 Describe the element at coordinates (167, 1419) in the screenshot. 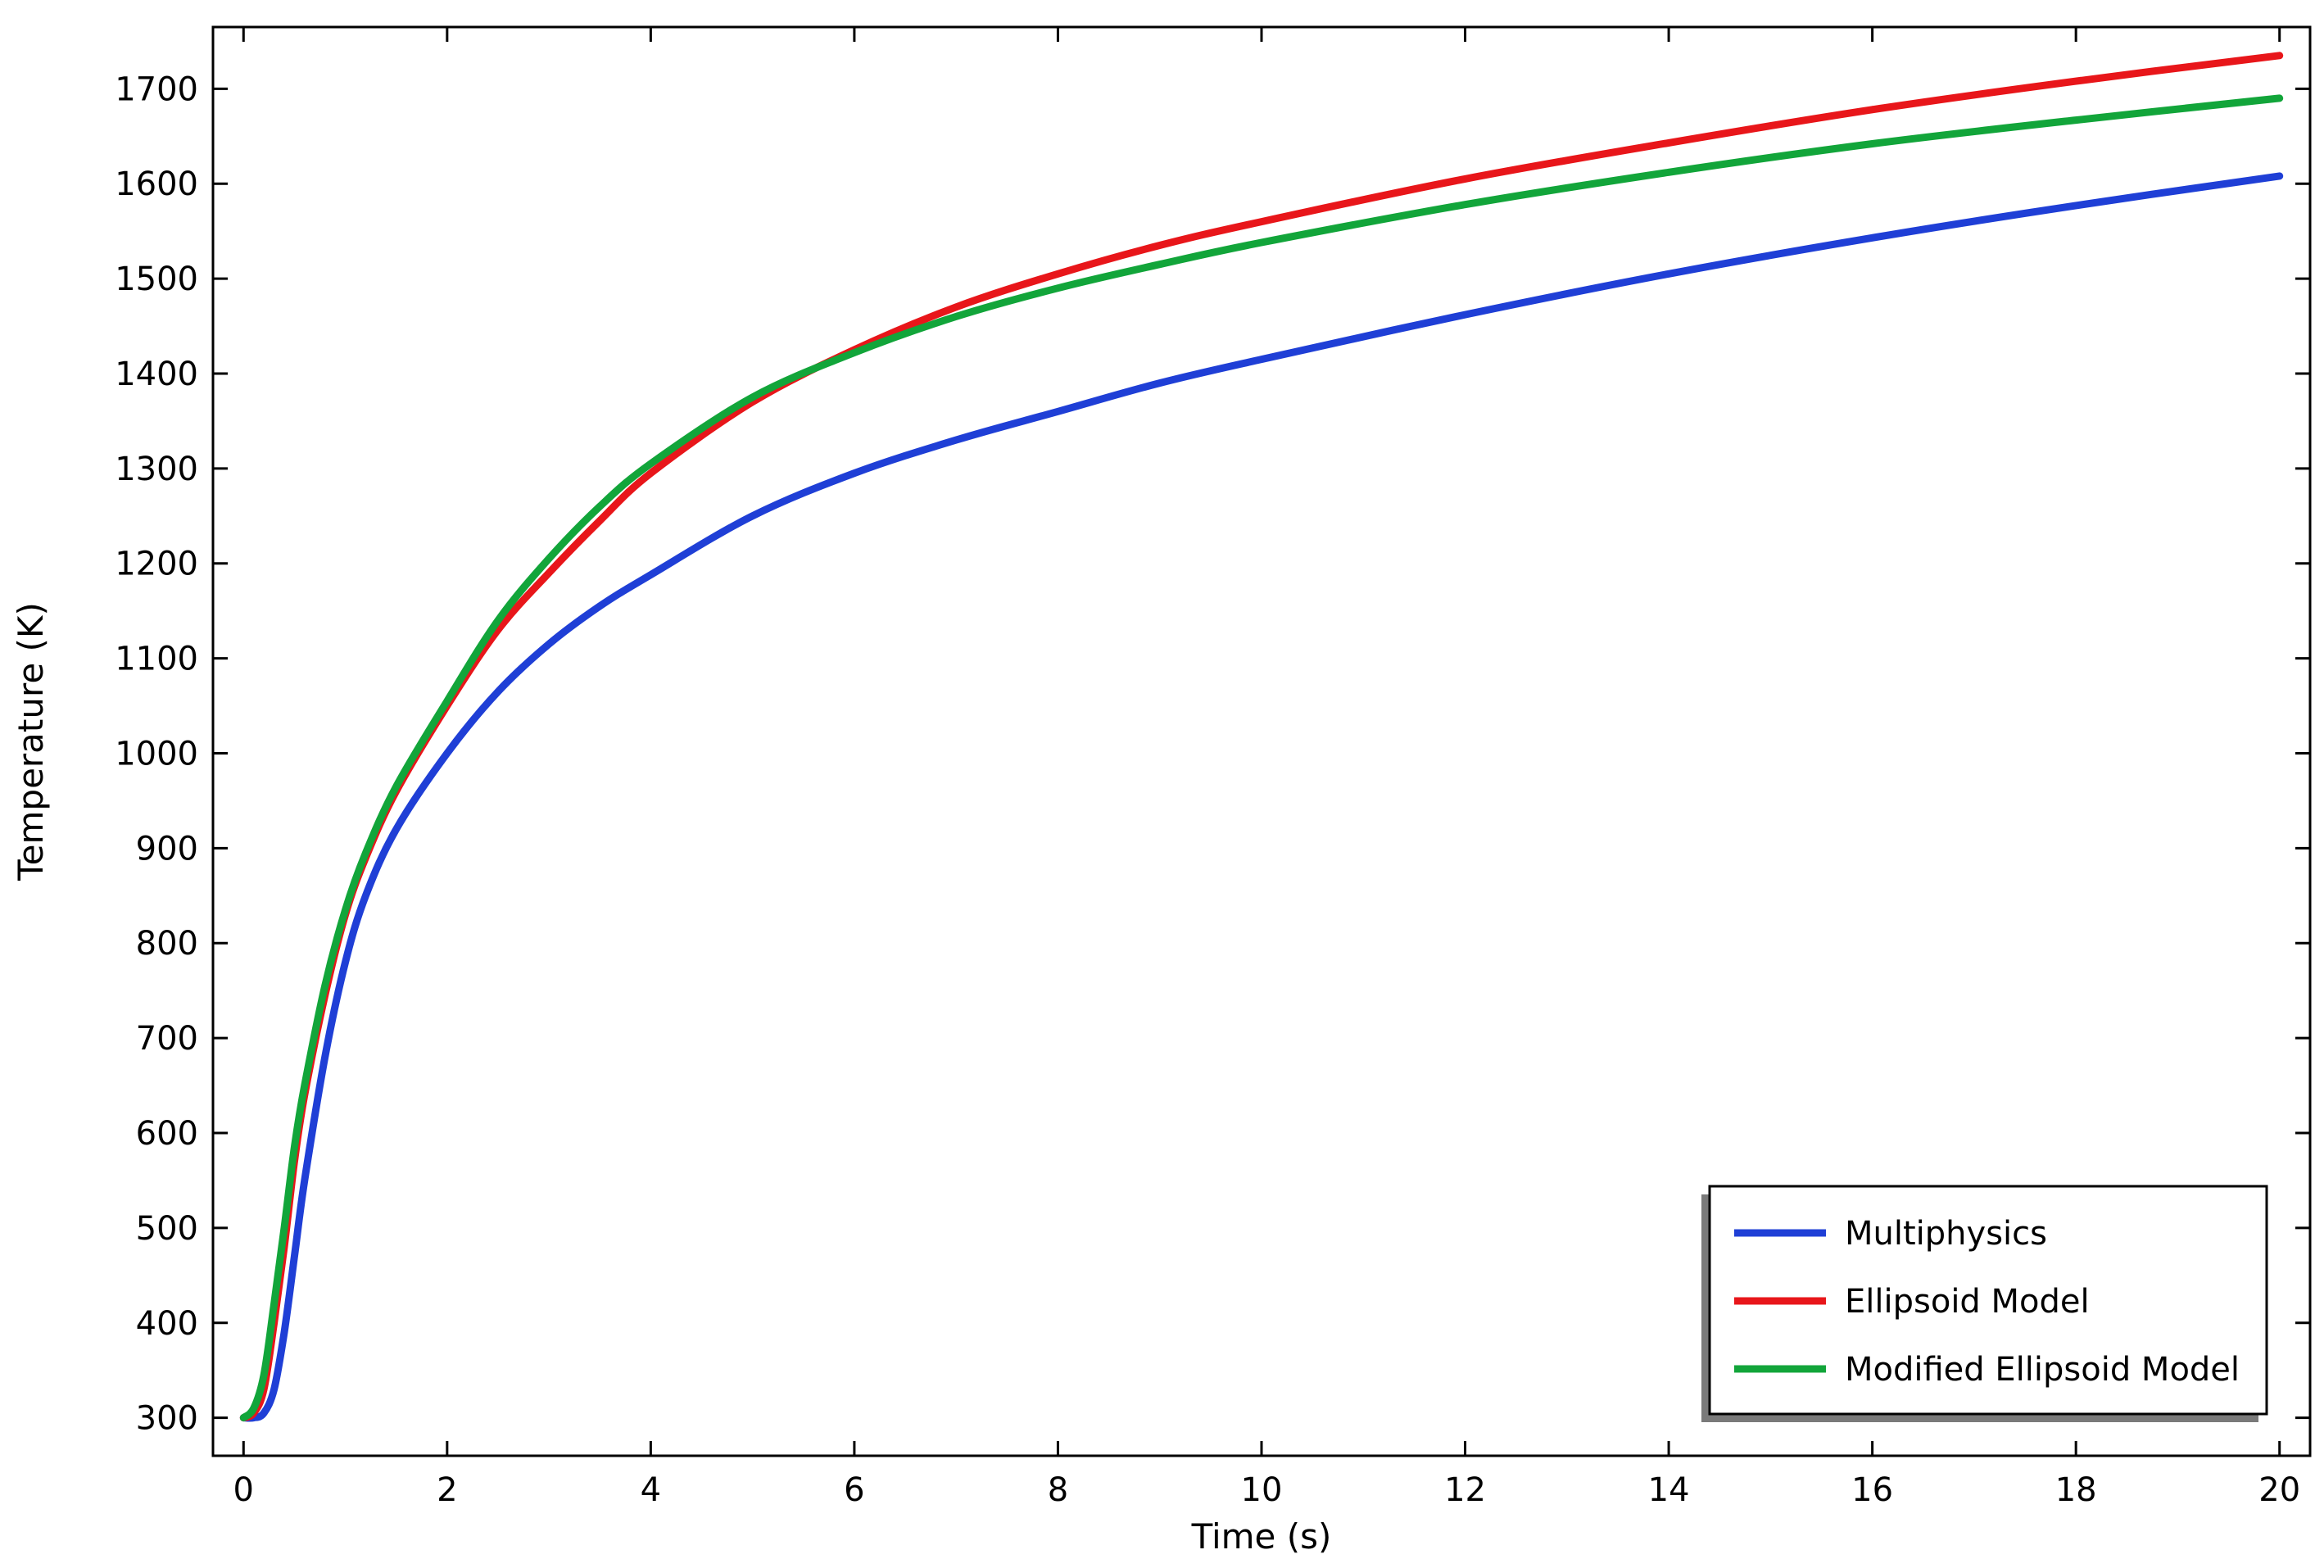

I see `y-tick-label: 300` at that location.